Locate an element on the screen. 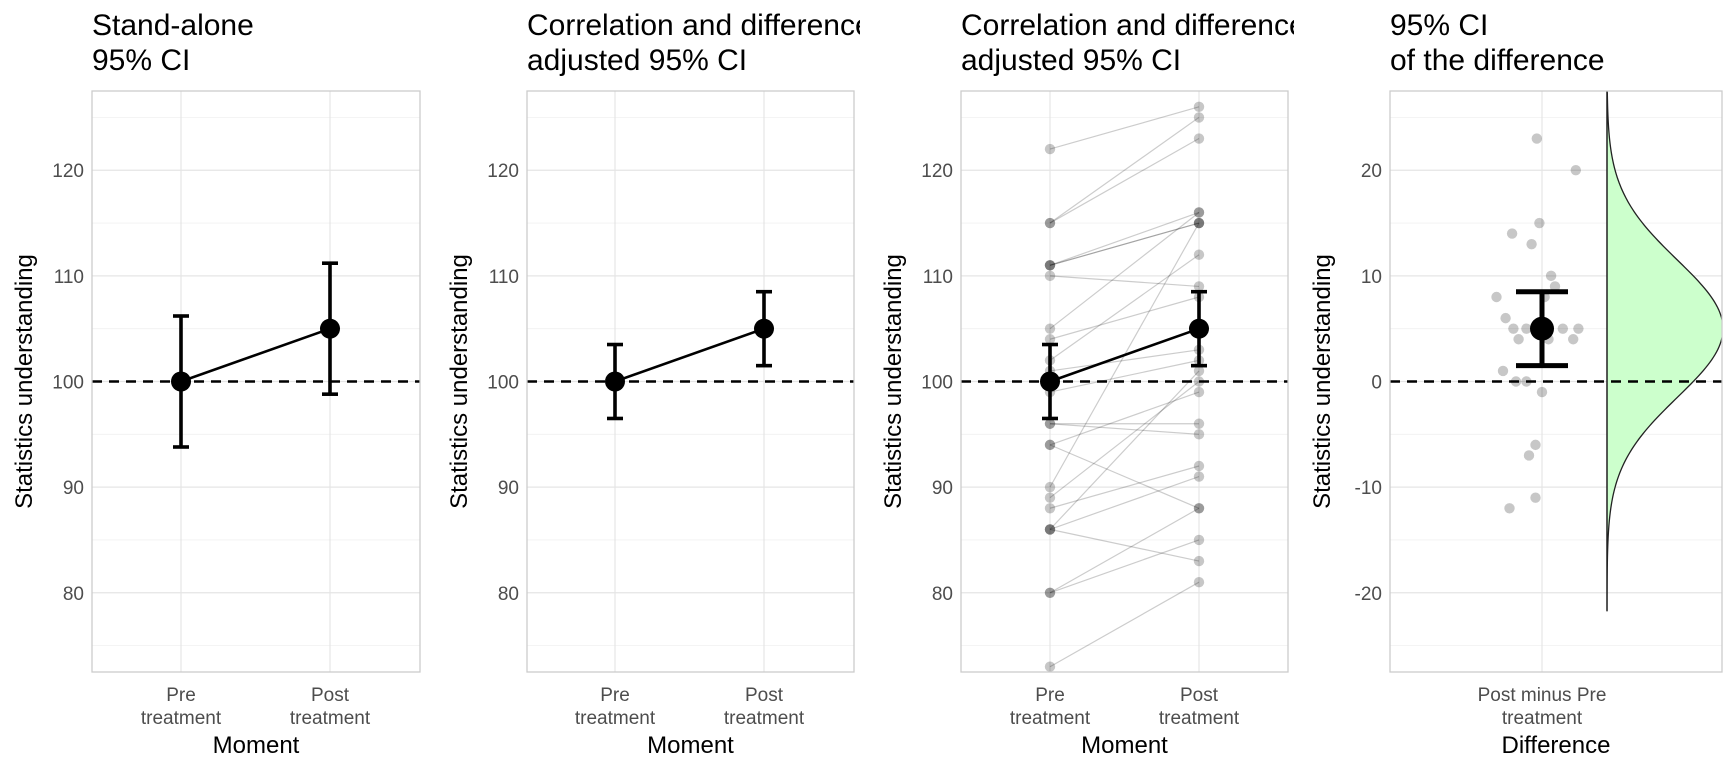 The width and height of the screenshot is (1728, 768). density-curve is located at coordinates (1664, 351).